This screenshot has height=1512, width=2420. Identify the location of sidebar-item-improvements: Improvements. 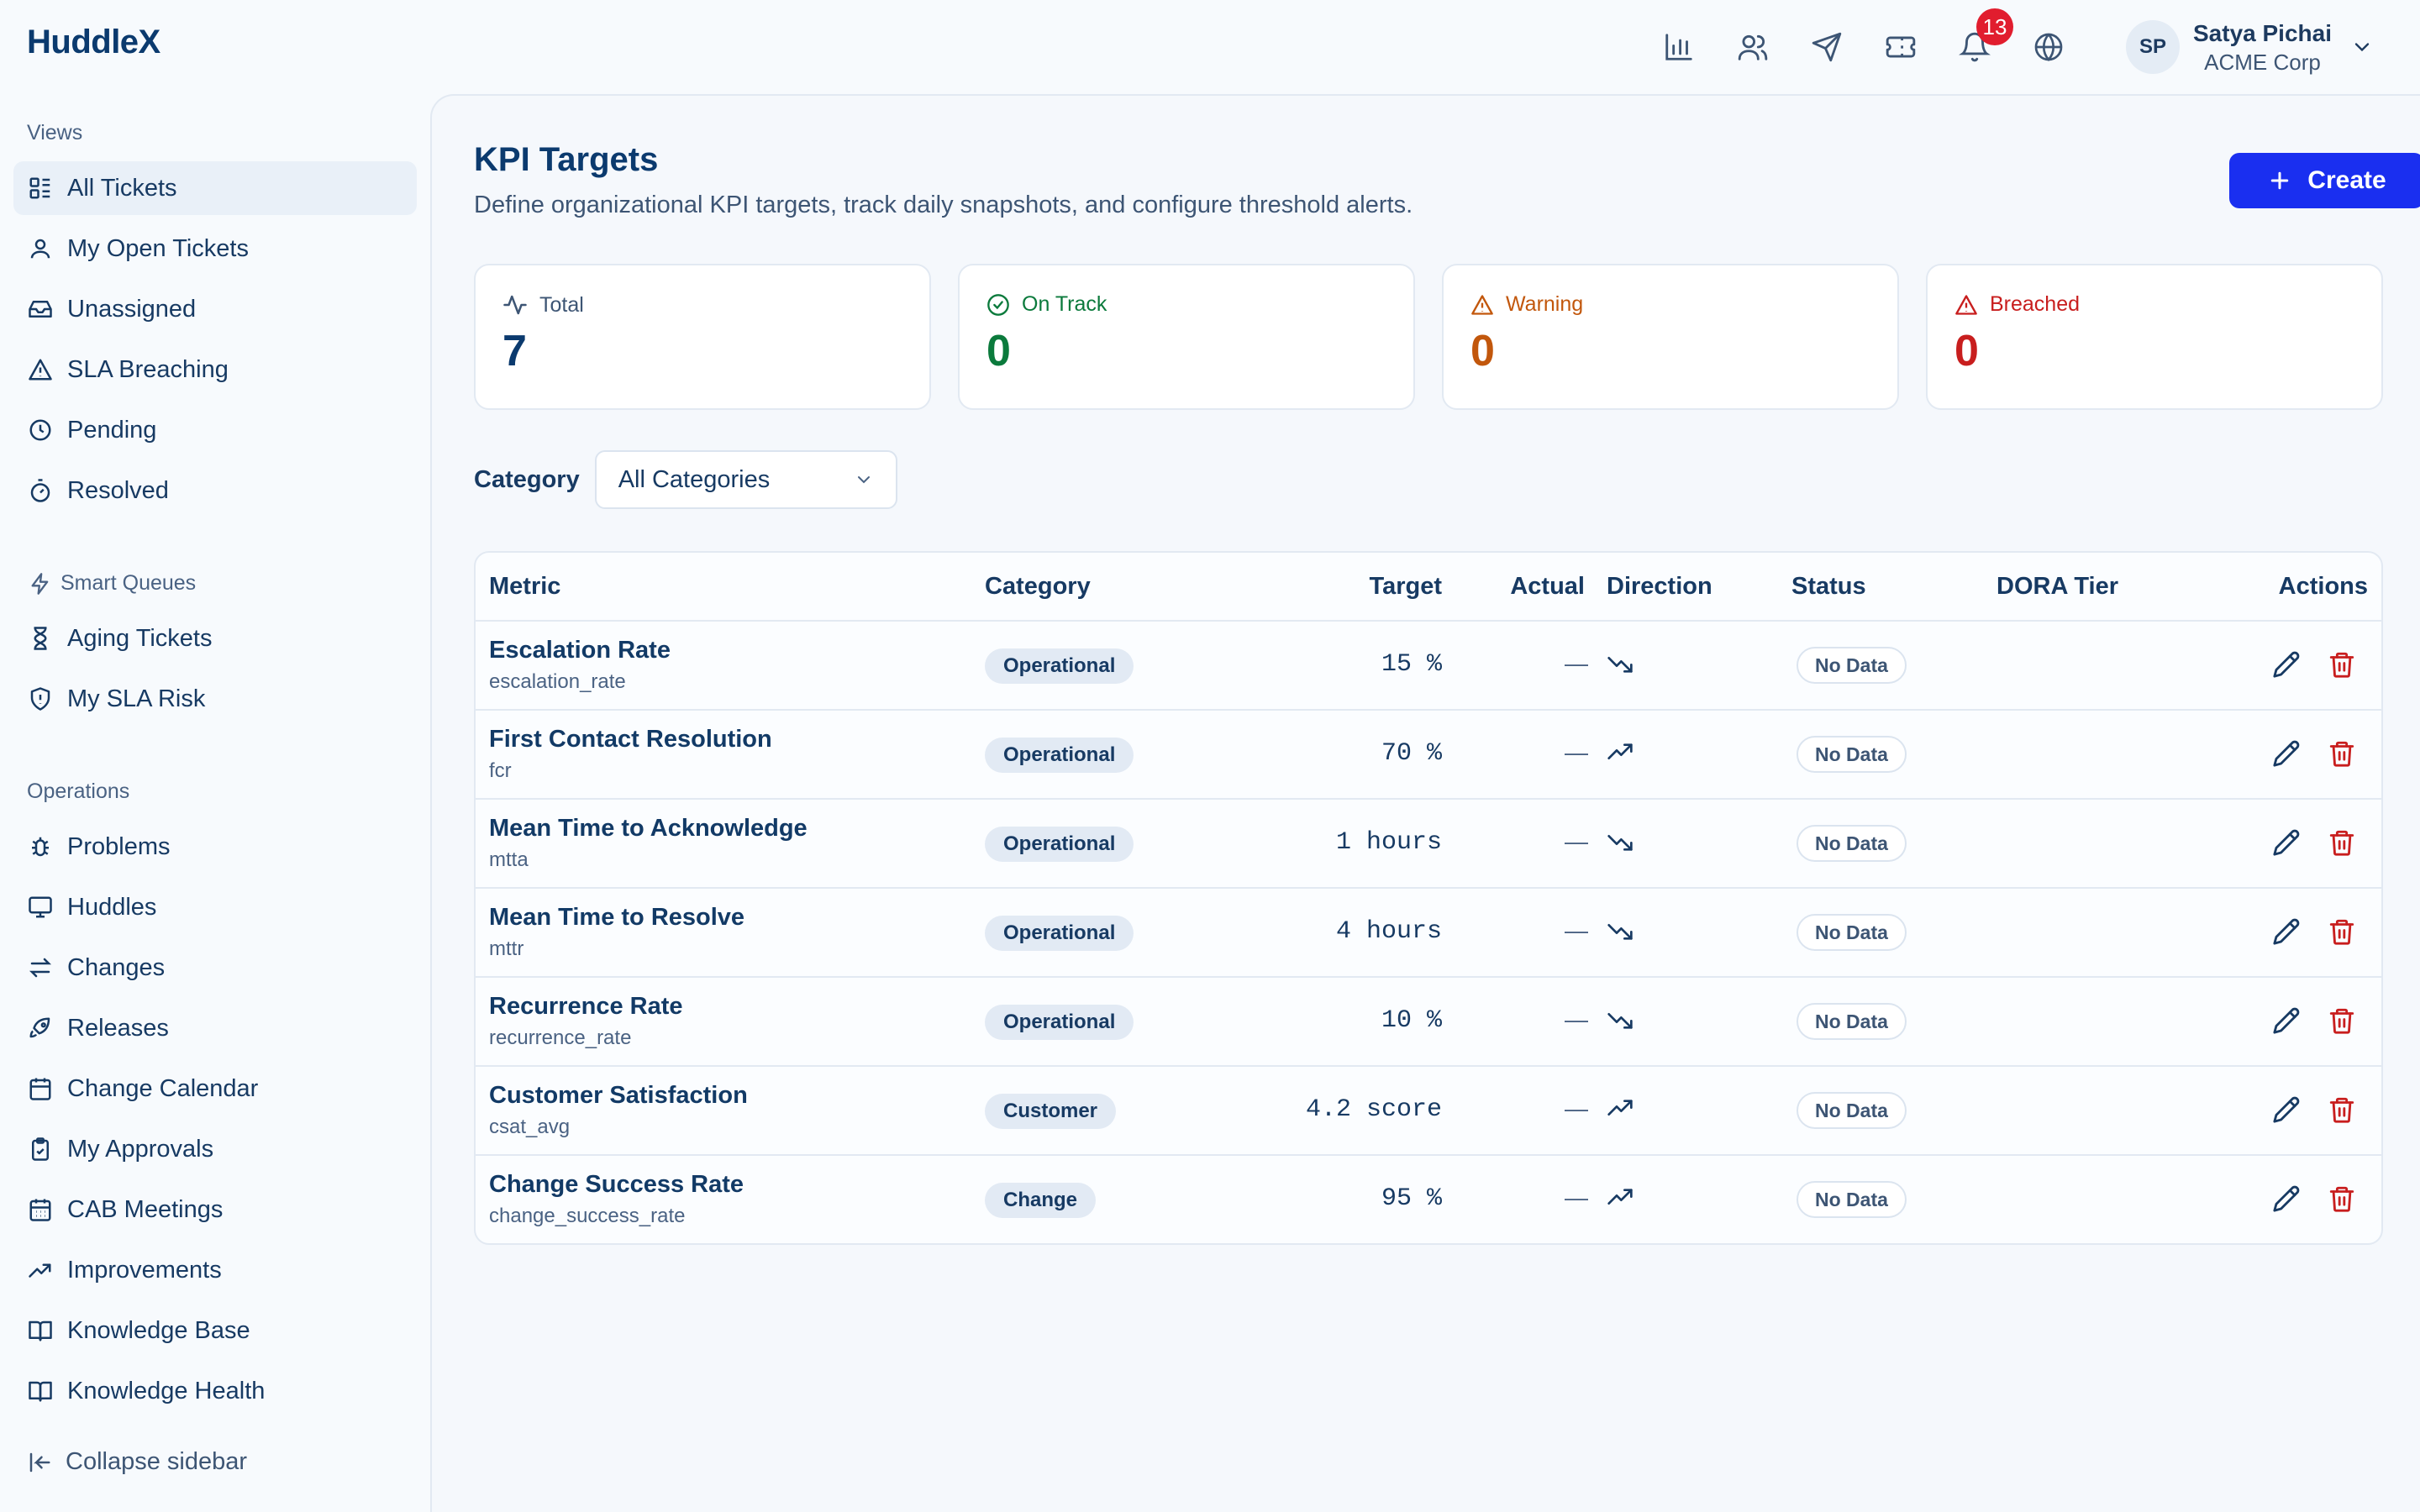
(215, 1270).